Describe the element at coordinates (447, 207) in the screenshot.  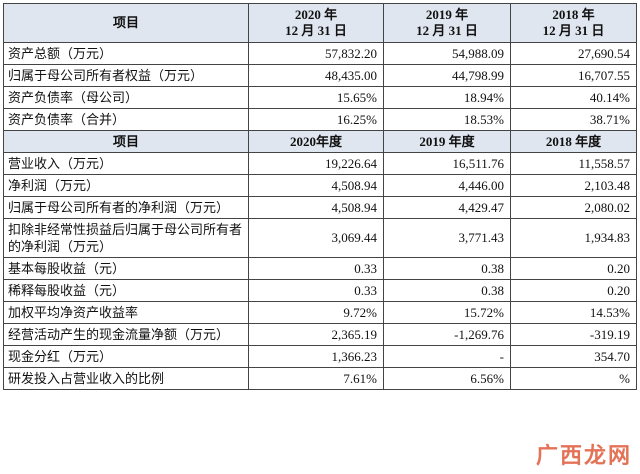
I see `cell-value: 4,429.47` at that location.